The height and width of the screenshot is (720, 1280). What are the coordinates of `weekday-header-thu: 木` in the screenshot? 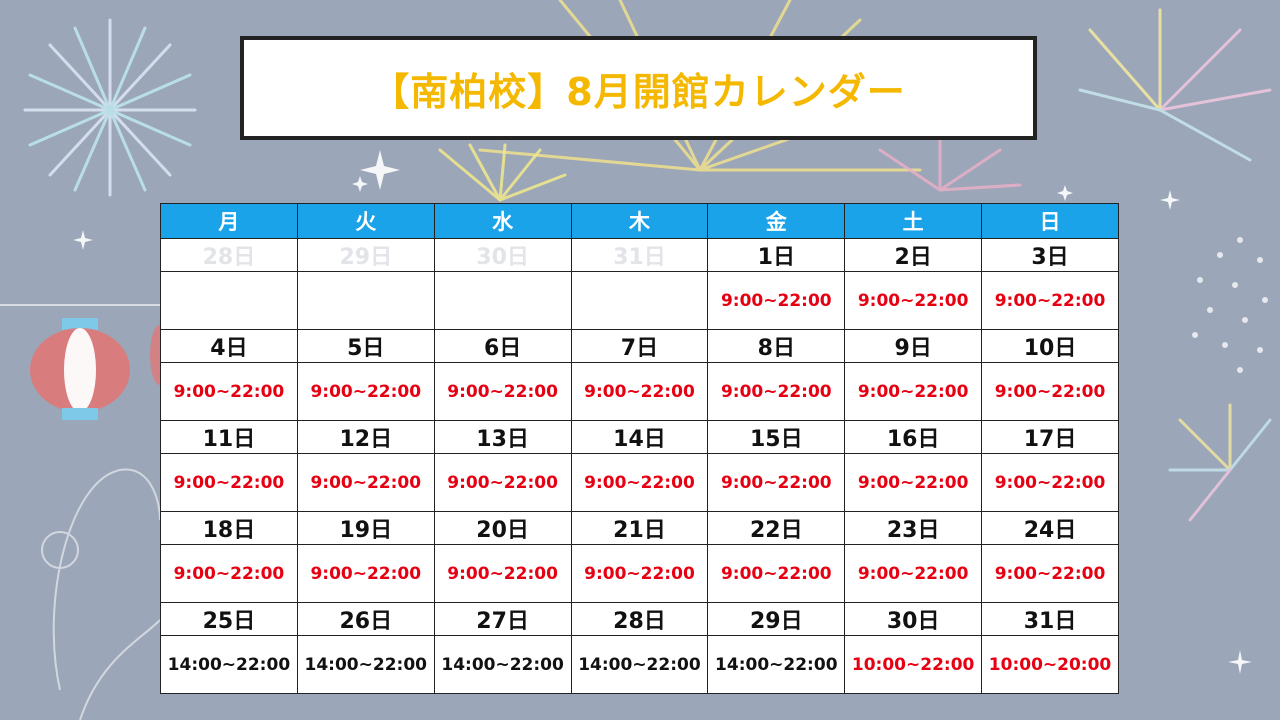 It's located at (639, 221).